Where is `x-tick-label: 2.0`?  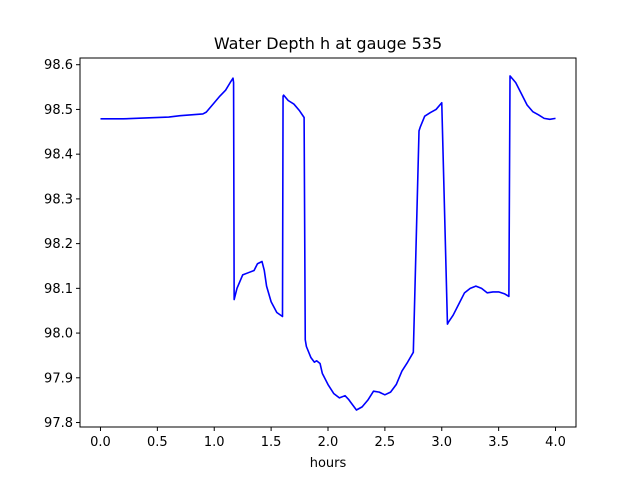
x-tick-label: 2.0 is located at coordinates (328, 442).